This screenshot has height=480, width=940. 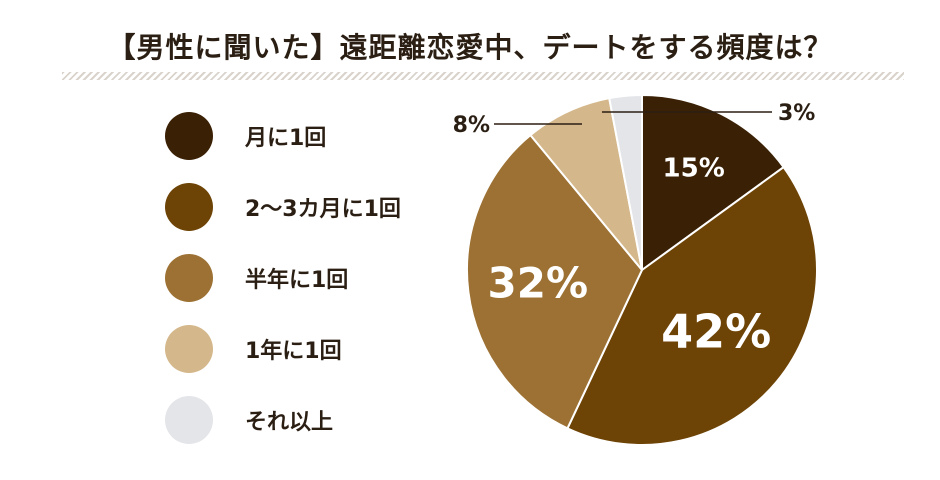 I want to click on legend-label-3: 半年に1回, so click(x=297, y=280).